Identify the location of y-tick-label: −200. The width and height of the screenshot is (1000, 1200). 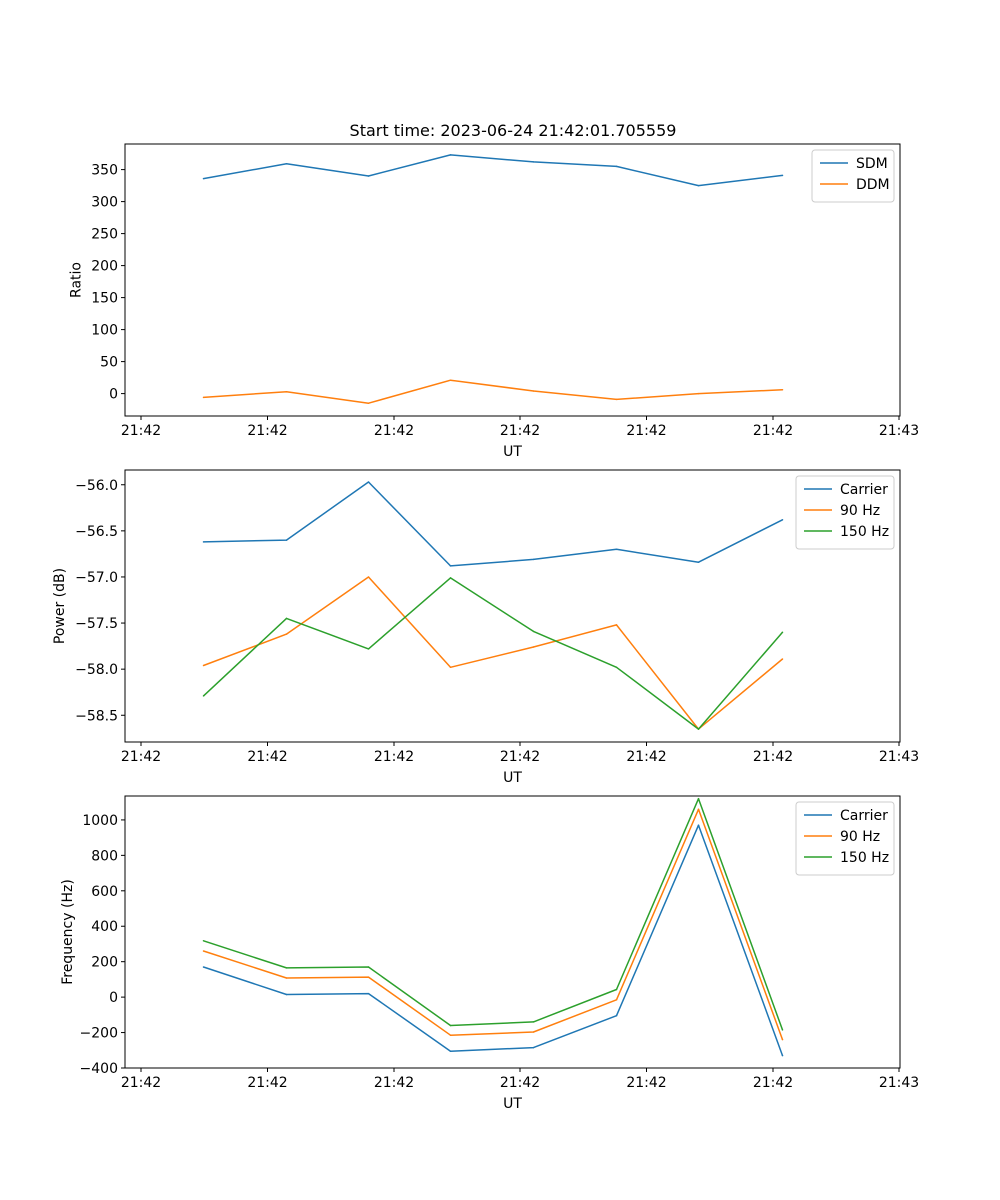
(99, 1034).